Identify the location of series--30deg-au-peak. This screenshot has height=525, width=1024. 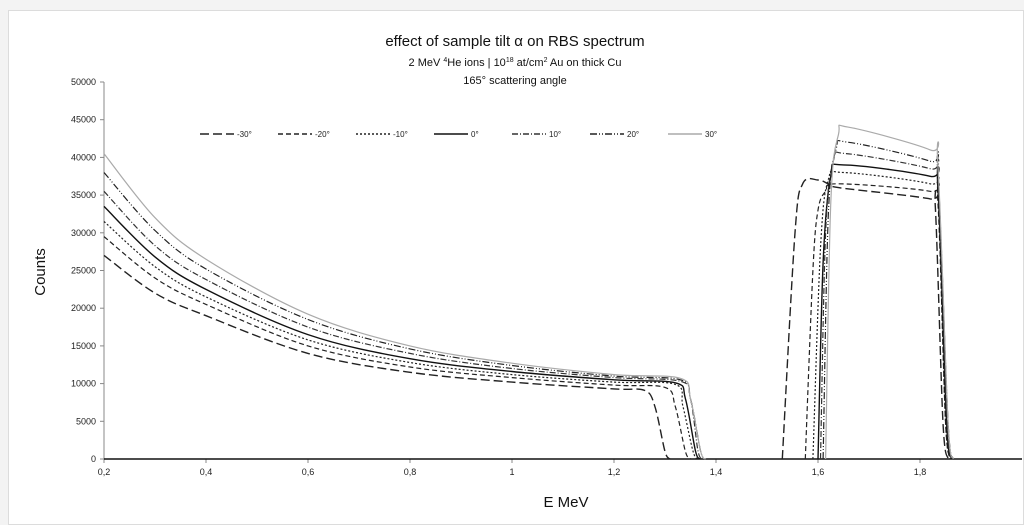
(865, 318).